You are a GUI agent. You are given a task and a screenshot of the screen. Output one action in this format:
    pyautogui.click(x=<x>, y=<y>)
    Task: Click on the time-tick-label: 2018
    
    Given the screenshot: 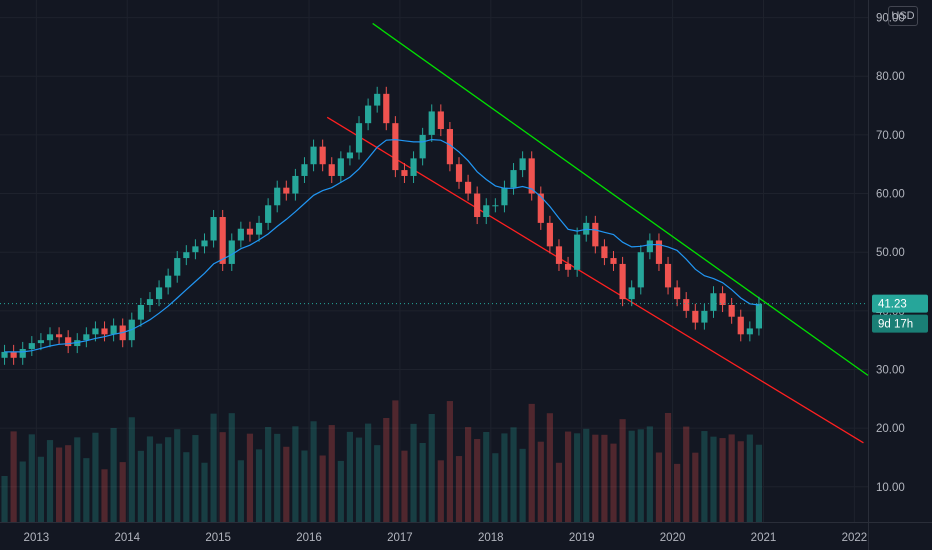 What is the action you would take?
    pyautogui.click(x=491, y=538)
    